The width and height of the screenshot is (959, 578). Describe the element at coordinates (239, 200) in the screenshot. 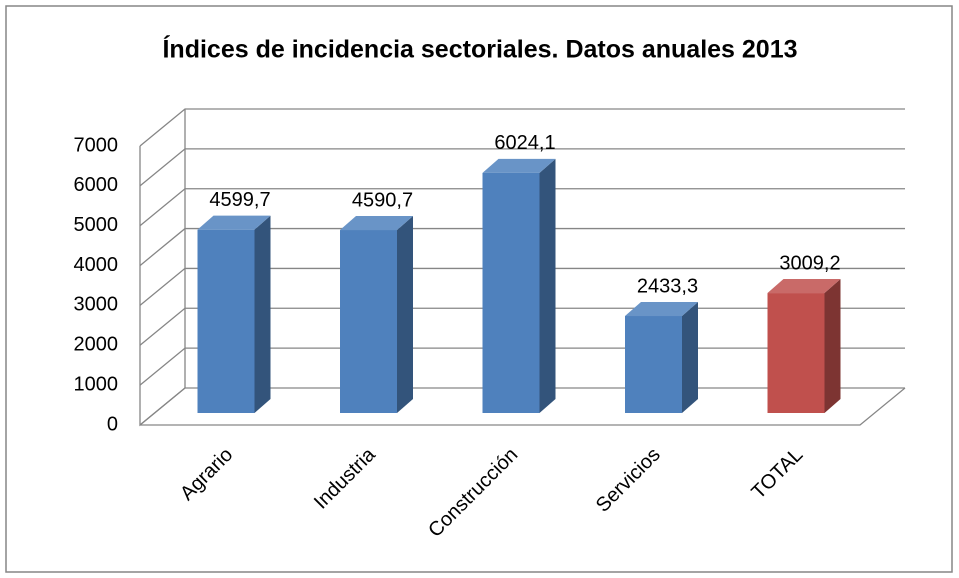

I see `value-label: 4599,7` at that location.